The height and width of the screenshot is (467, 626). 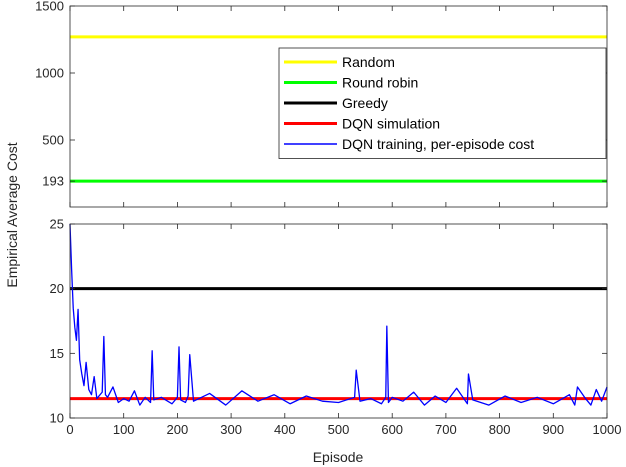 What do you see at coordinates (12, 214) in the screenshot?
I see `y-axis-label: Empirical Average Cost` at bounding box center [12, 214].